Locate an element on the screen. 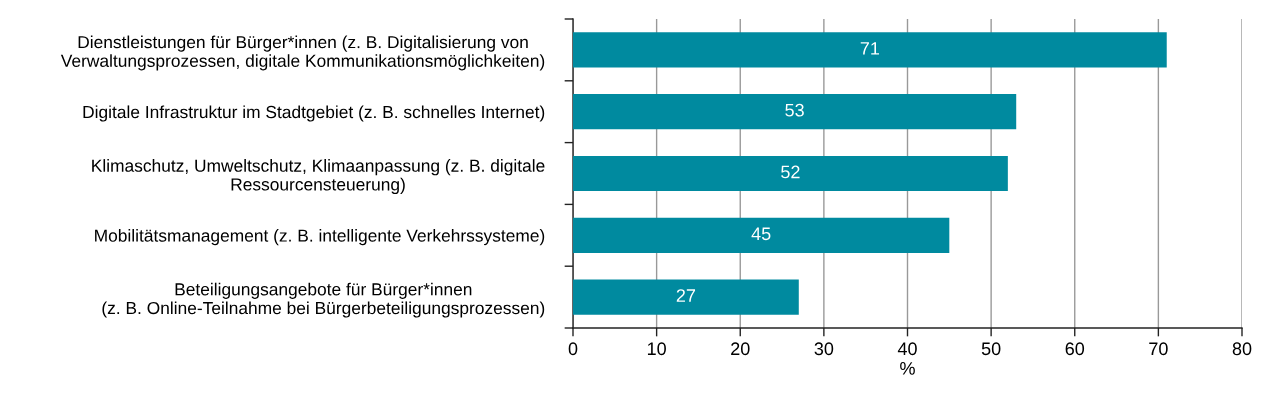 The width and height of the screenshot is (1275, 403). y-tick-label: Mobilitätsmanagement (z. B. intelligente Verkehrssysteme) is located at coordinates (320, 237).